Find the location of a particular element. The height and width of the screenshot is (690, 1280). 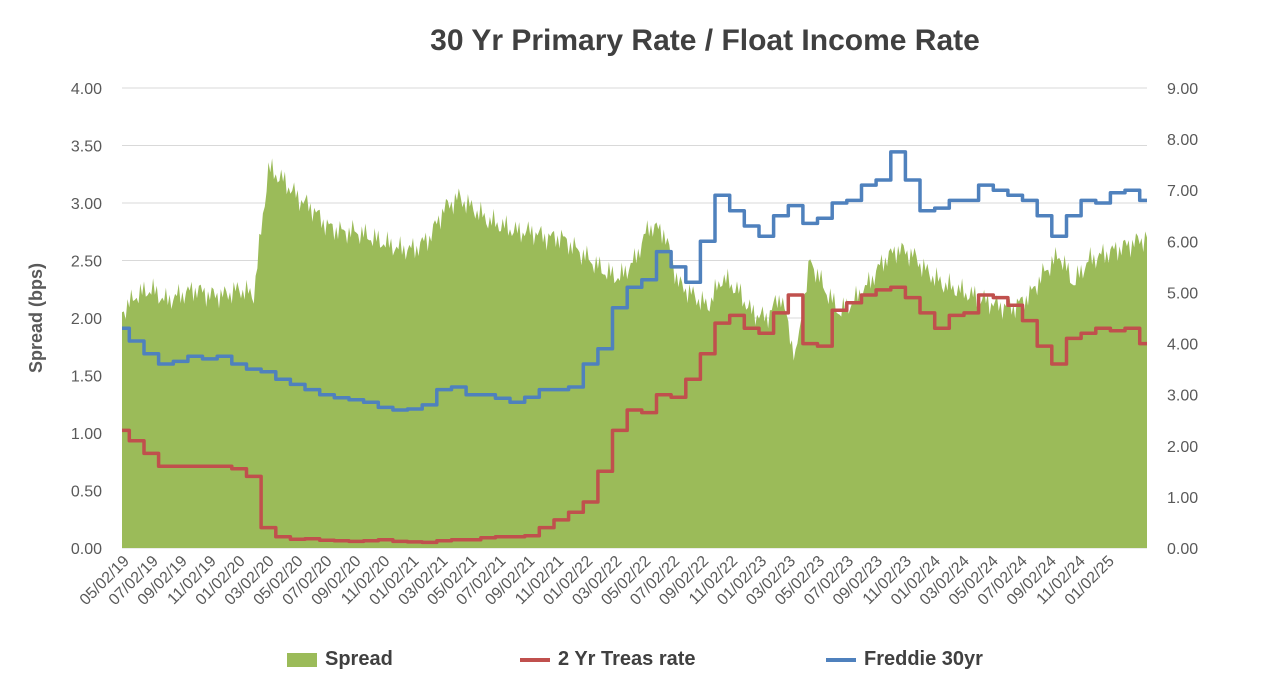

y-tick-label: 3.50 is located at coordinates (86, 147).